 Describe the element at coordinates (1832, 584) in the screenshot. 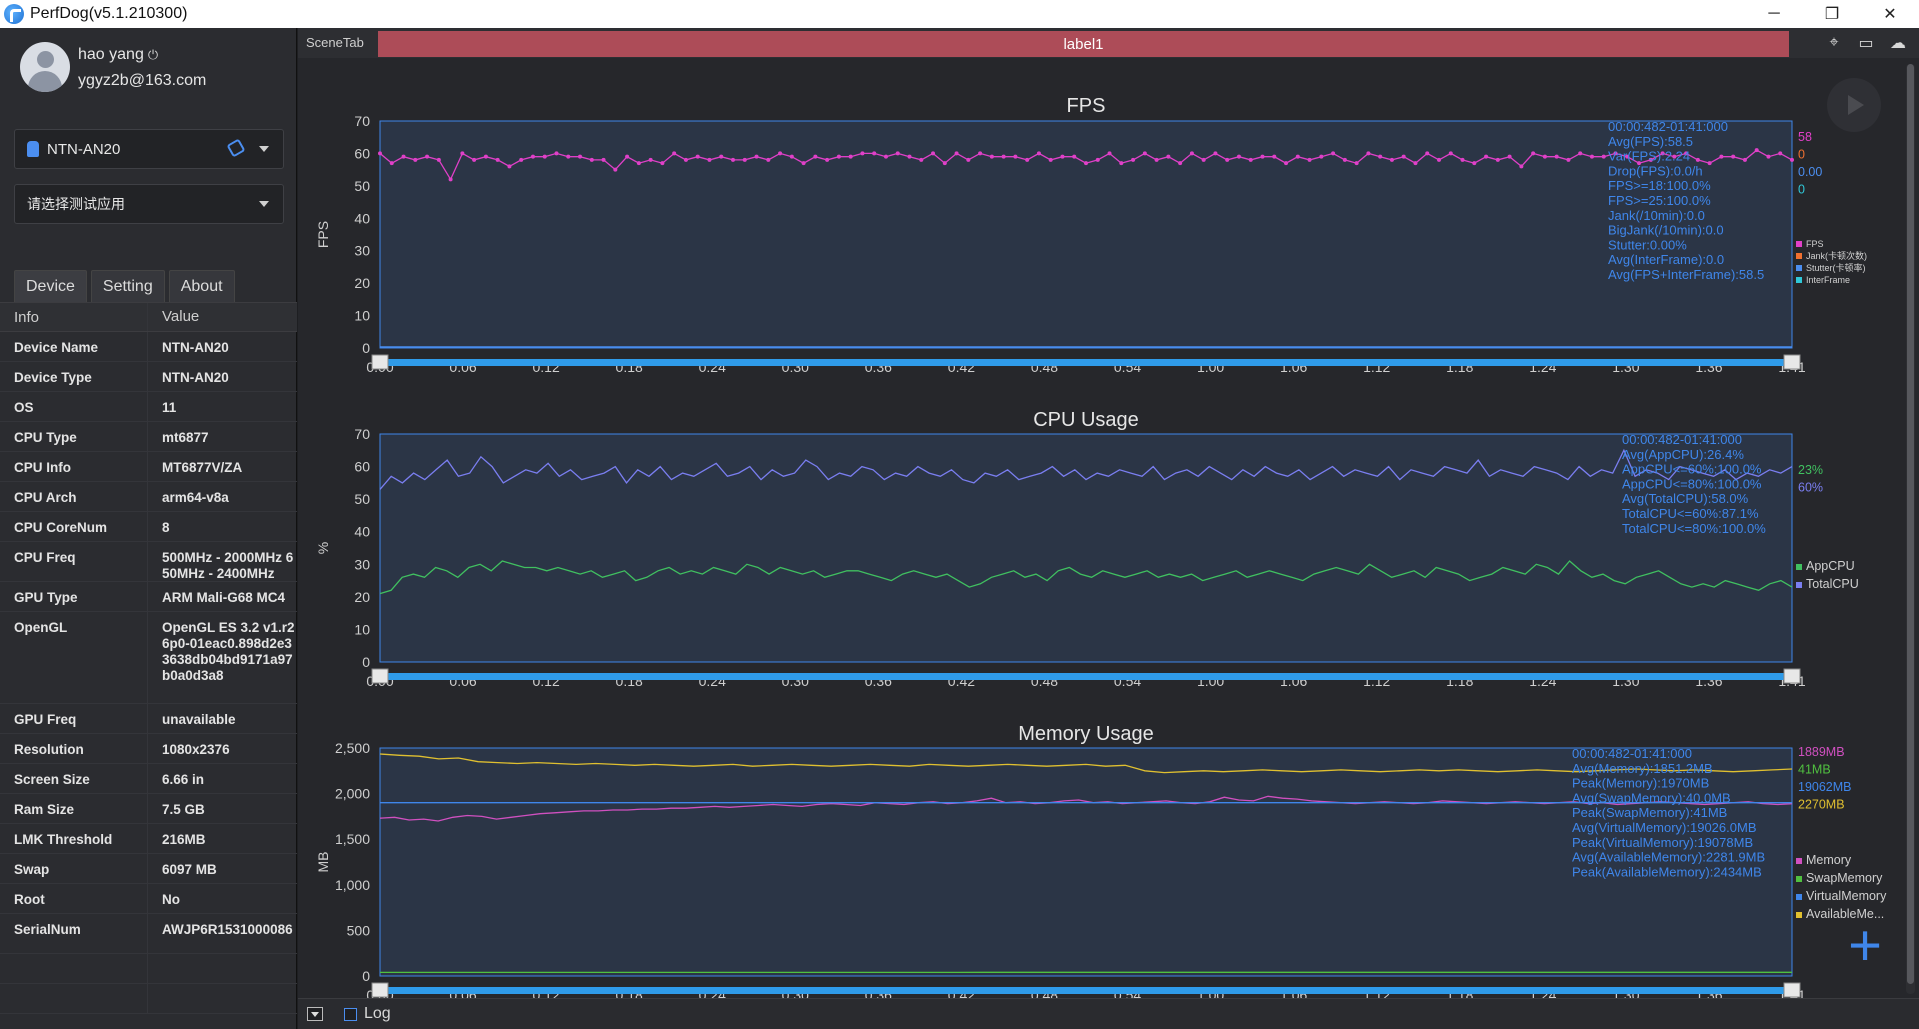

I see `legend-item: TotalCPU` at that location.